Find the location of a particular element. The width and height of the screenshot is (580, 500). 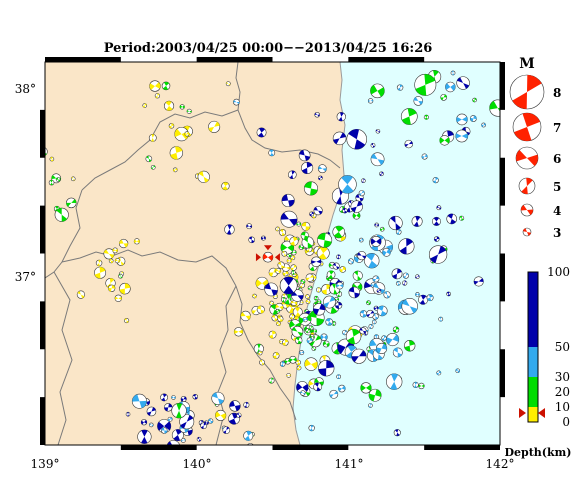

depth-unit-label: Depth(km) is located at coordinates (538, 452).